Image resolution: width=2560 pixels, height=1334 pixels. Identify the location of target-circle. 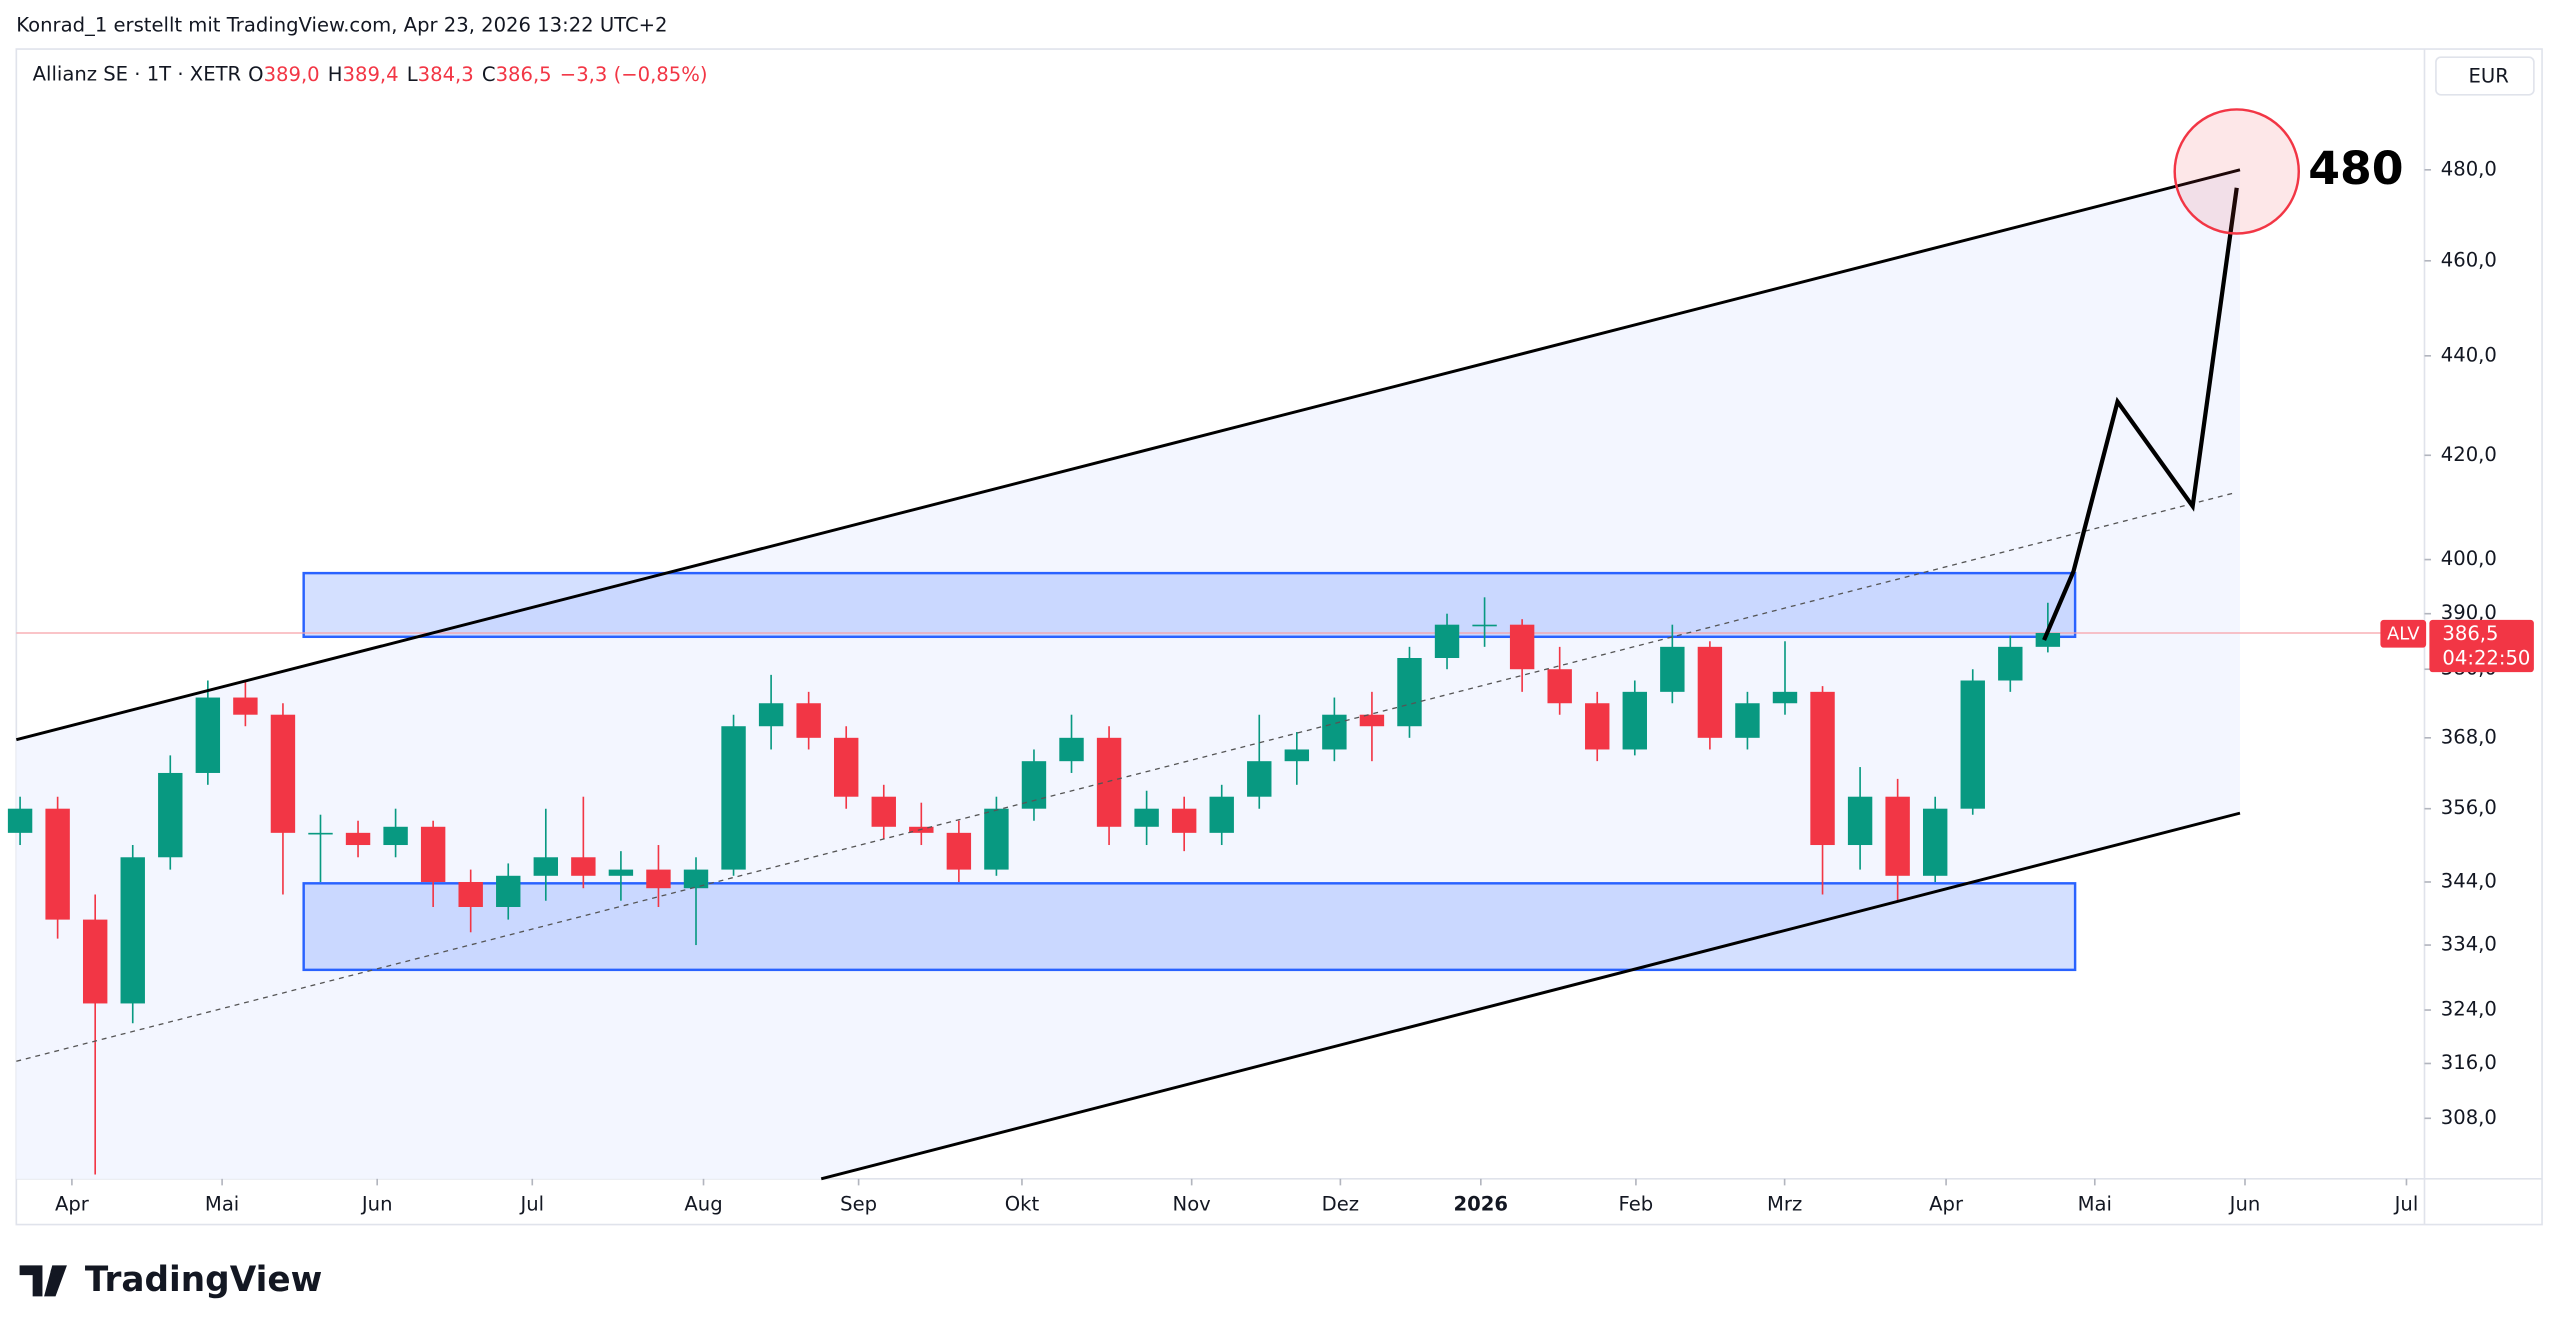
(2236, 171).